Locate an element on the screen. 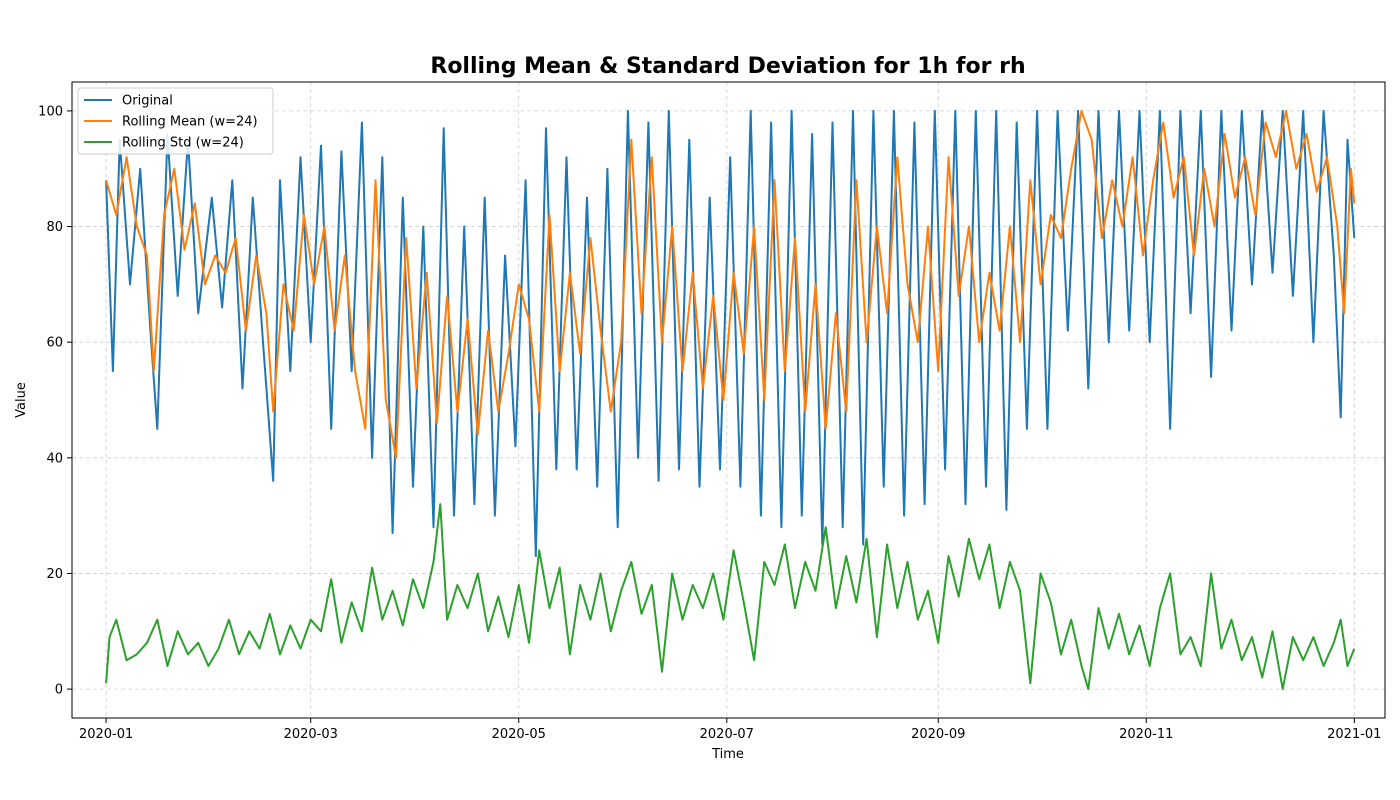  x-tick-label: 2020-03 is located at coordinates (311, 734).